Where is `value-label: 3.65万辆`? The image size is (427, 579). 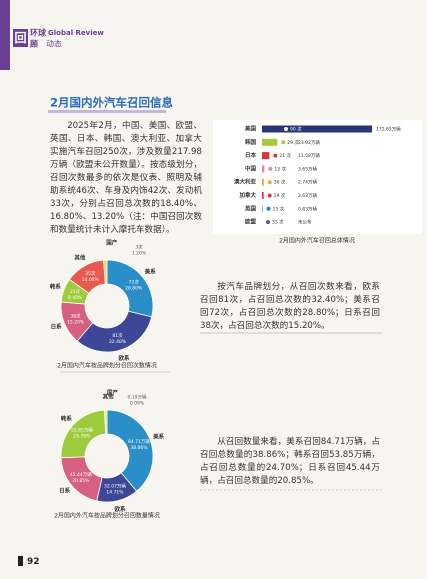 value-label: 3.65万辆 is located at coordinates (308, 168).